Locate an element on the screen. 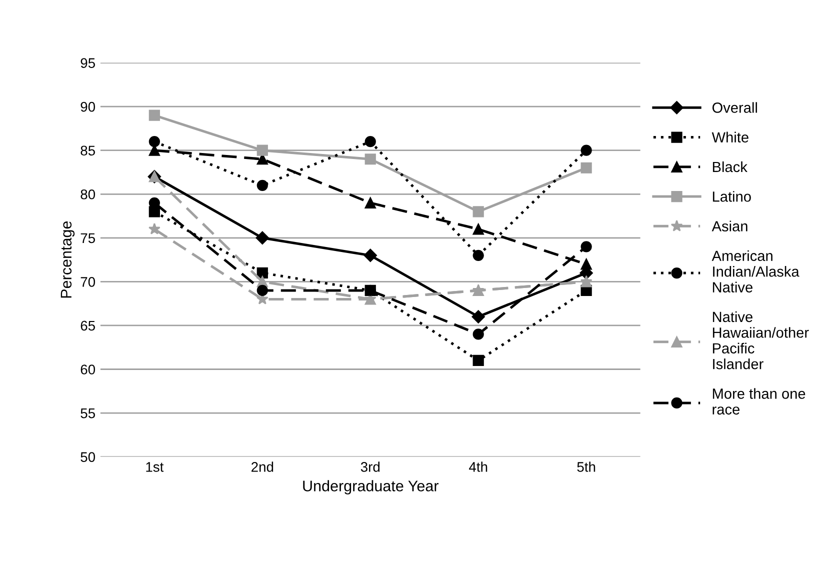 The image size is (837, 571). x-tick-label: 3rd is located at coordinates (370, 467).